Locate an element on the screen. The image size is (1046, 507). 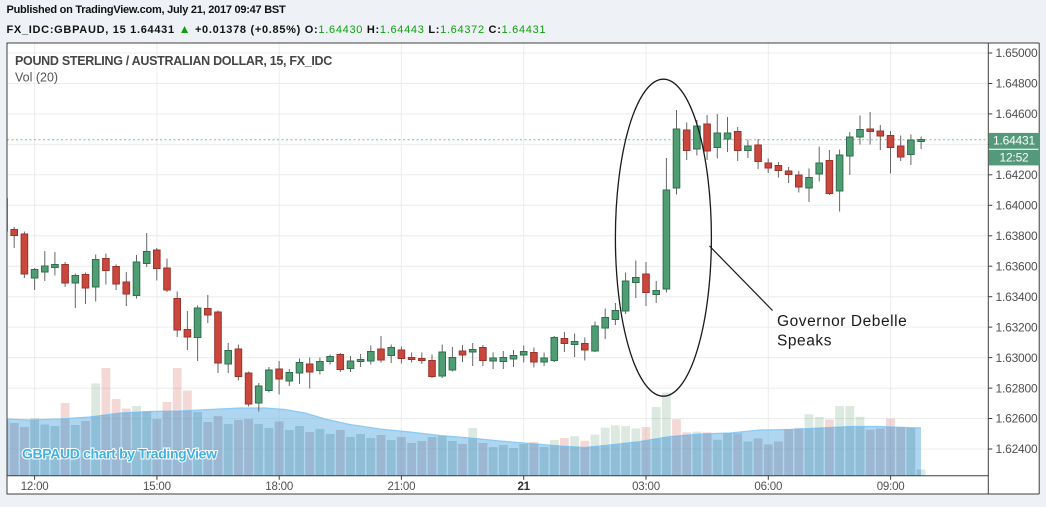
svg-text: 1.63200 is located at coordinates (1017, 327).